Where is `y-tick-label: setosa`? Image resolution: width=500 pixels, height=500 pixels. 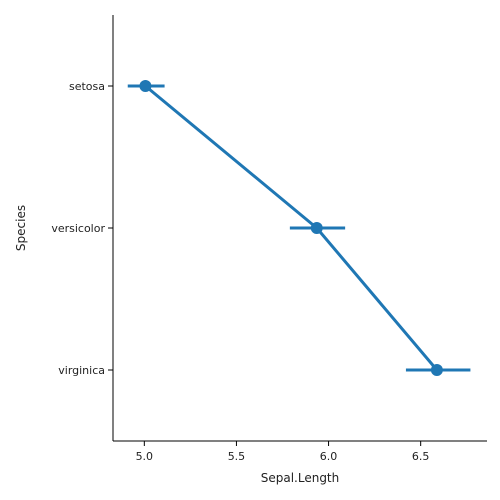 y-tick-label: setosa is located at coordinates (87, 86).